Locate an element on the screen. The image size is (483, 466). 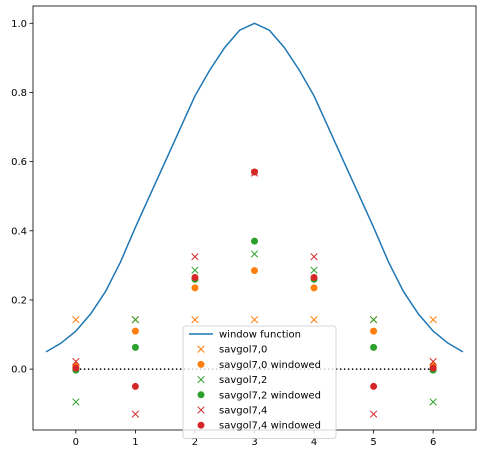
legend-entry: window function is located at coordinates (245, 335).